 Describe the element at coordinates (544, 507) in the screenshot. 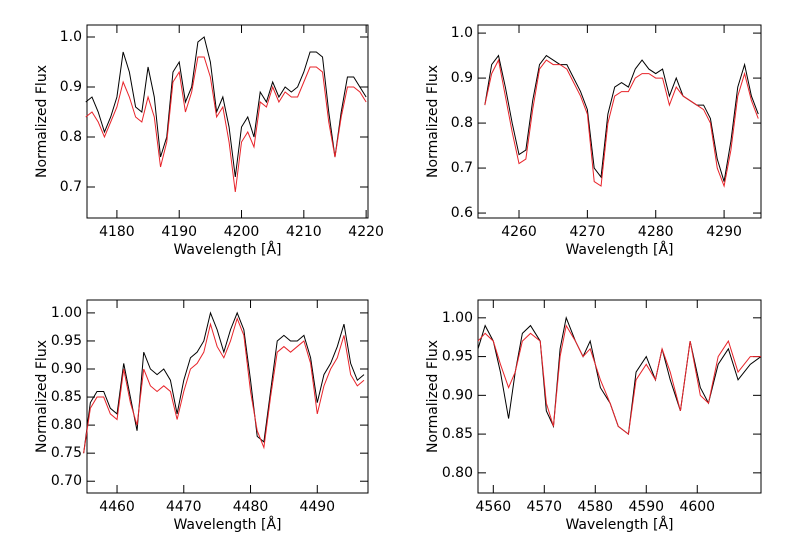

I see `x-tick-label: 4570` at that location.